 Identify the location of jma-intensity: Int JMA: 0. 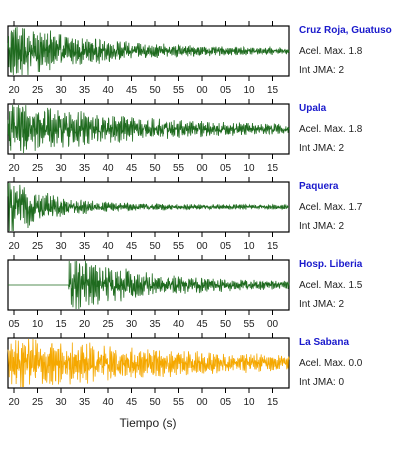
(321, 382).